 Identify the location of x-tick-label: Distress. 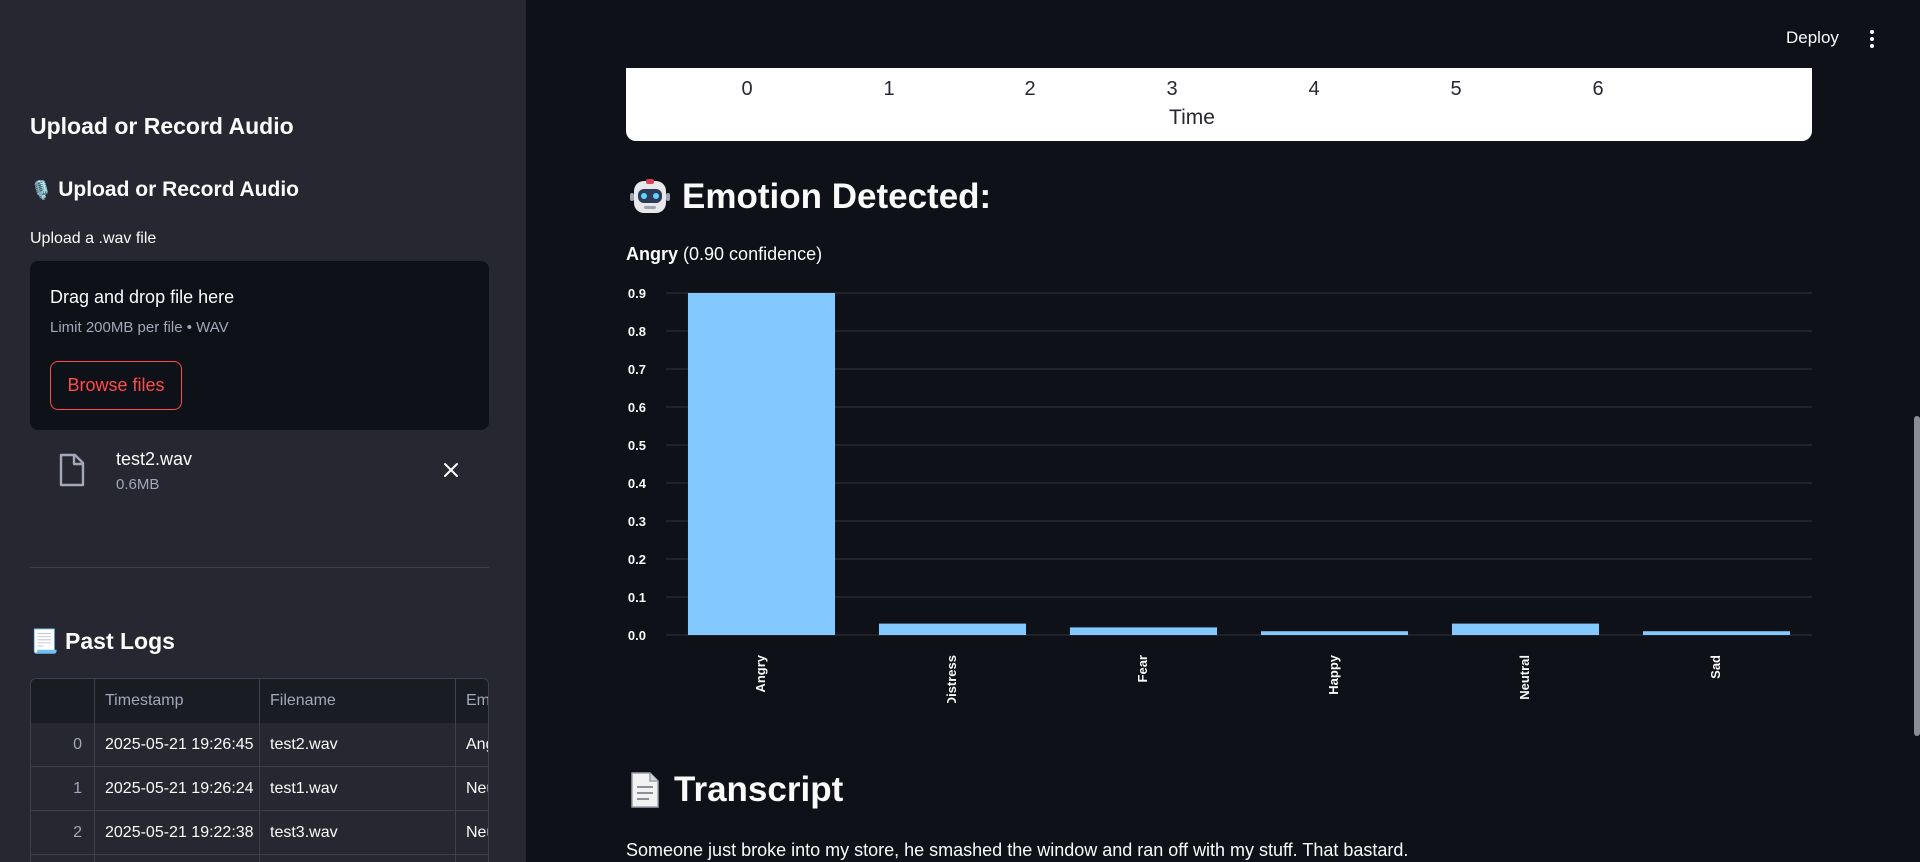
(951, 679).